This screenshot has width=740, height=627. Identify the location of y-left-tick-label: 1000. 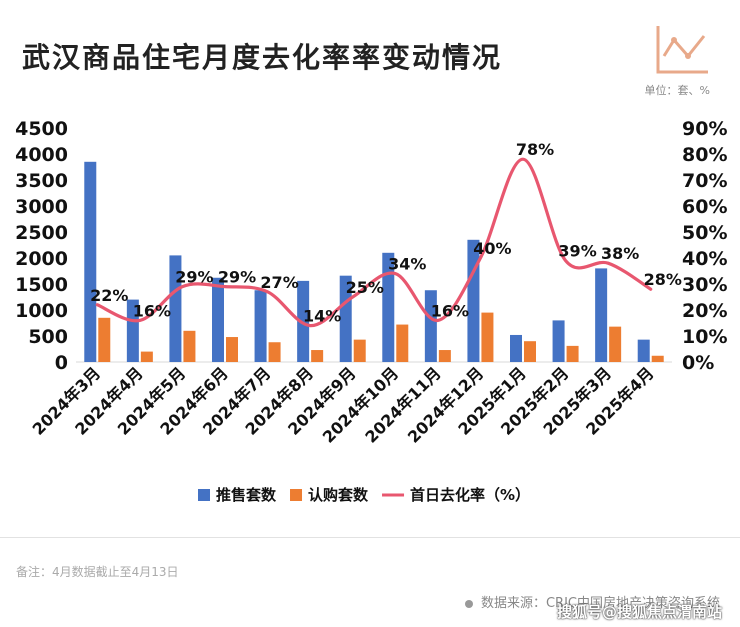
(41, 311).